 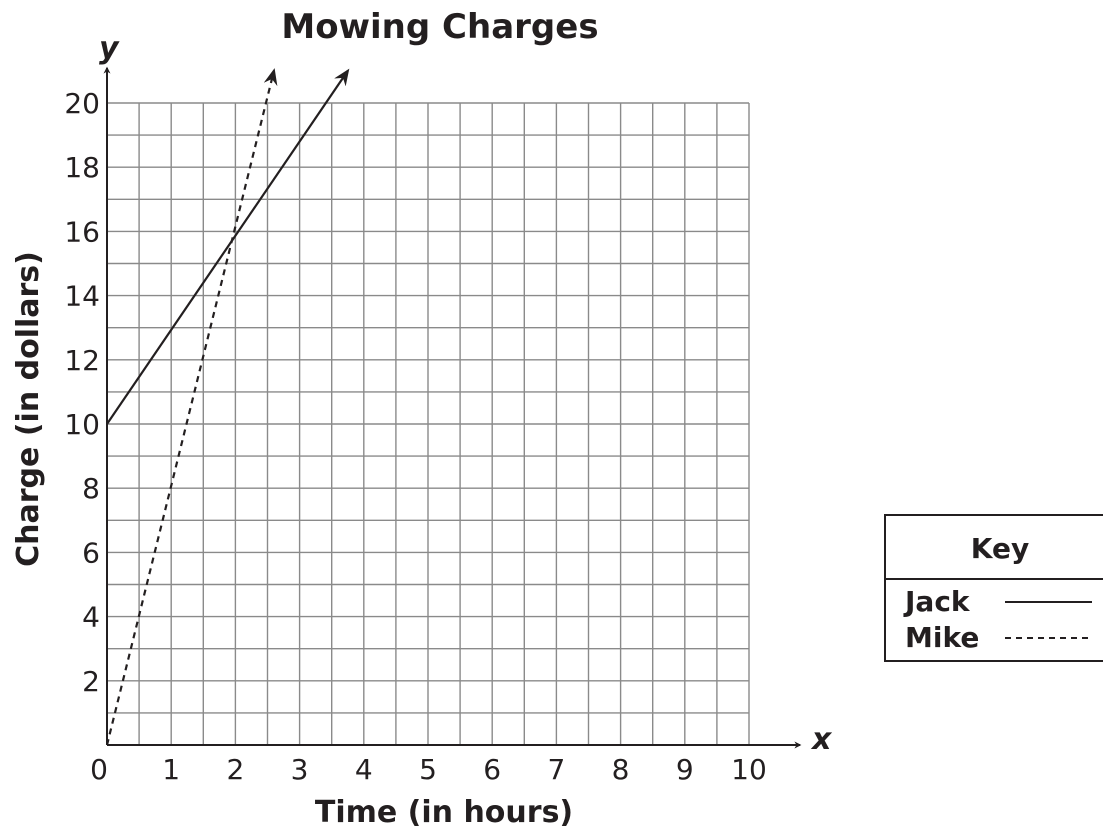 I want to click on x-tick-label: 0, so click(x=99, y=769).